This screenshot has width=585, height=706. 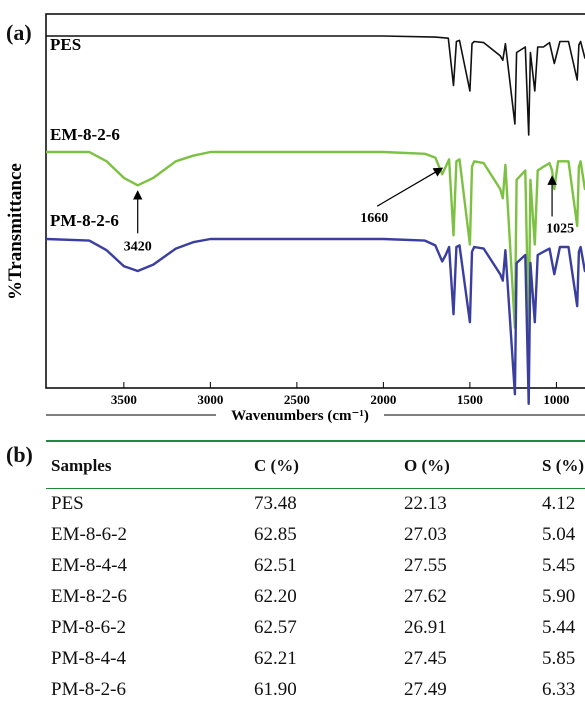 I want to click on x-tick-label: 3000, so click(x=210, y=399).